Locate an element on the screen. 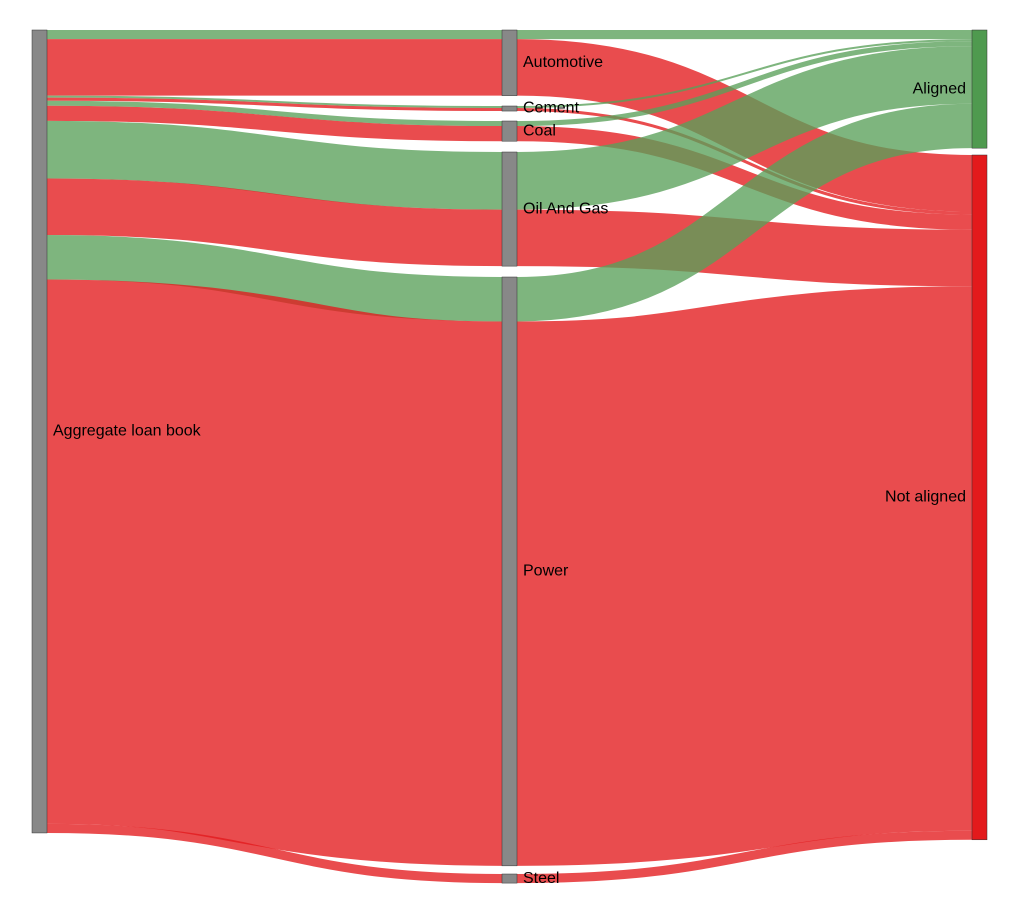  label-power: Power is located at coordinates (546, 571).